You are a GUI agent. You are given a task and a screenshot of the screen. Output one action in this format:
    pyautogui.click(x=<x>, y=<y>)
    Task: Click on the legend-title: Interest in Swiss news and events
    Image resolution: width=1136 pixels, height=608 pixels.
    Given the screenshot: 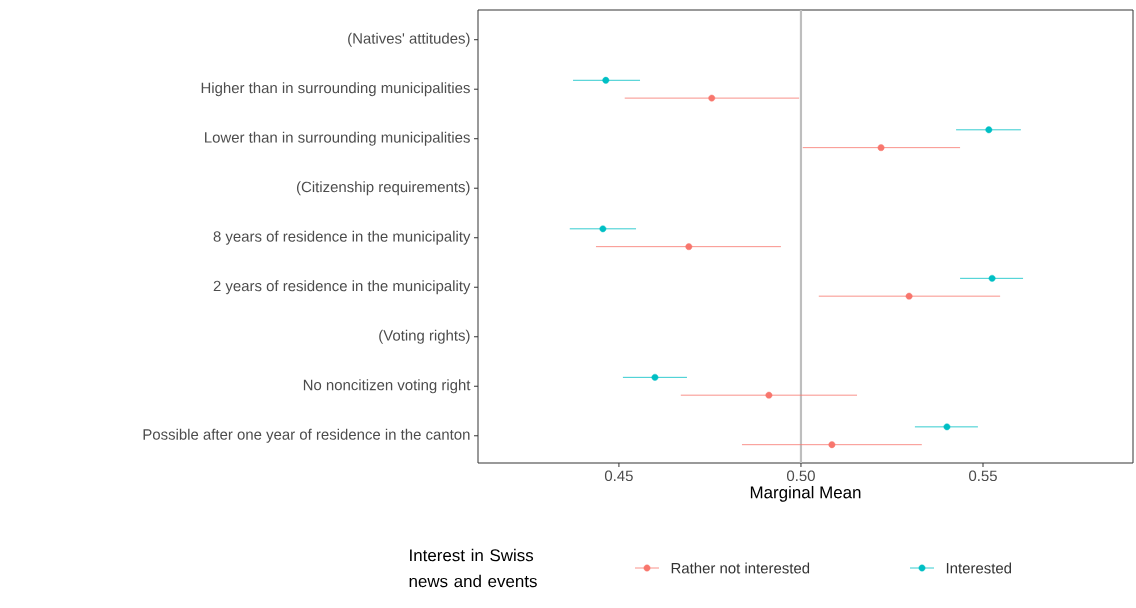 What is the action you would take?
    pyautogui.click(x=473, y=568)
    